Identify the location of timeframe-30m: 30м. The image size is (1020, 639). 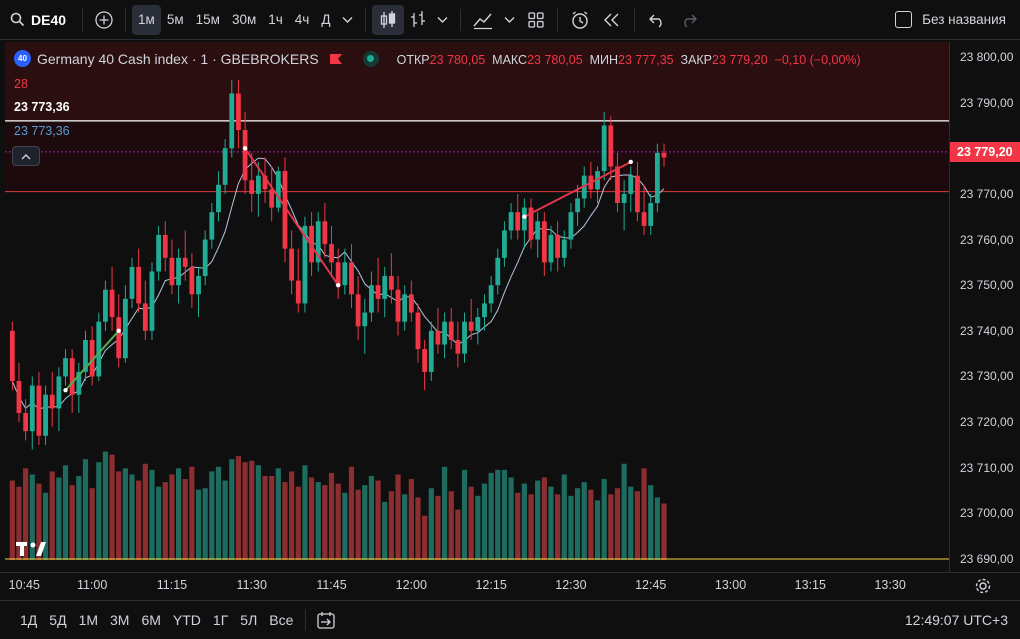
(244, 19).